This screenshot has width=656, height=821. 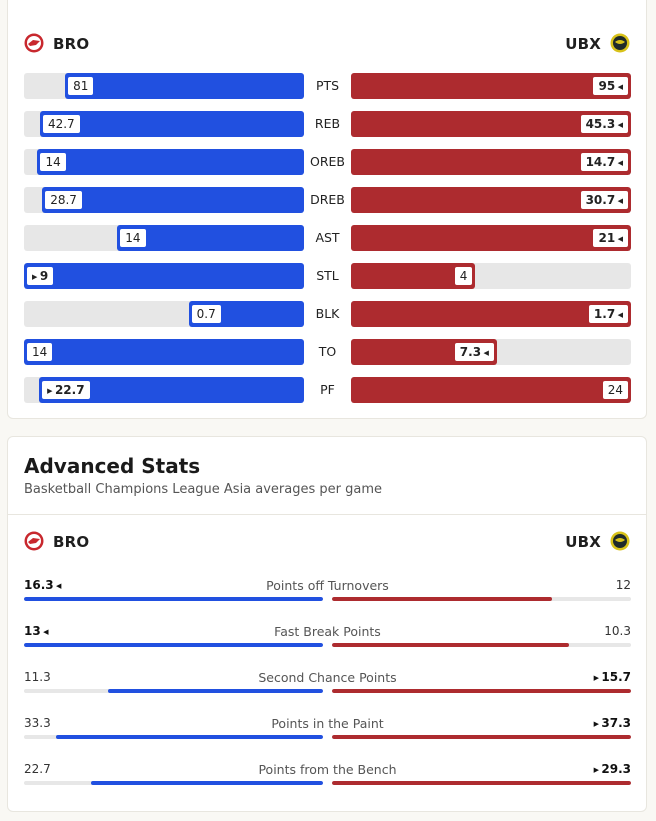 I want to click on away-value: 14.7, so click(x=600, y=162).